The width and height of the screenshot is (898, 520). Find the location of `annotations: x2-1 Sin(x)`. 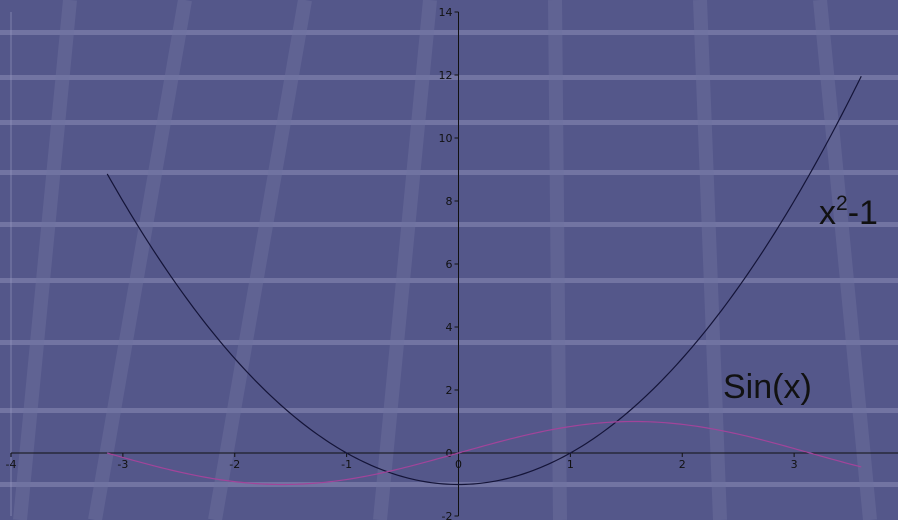

annotations: x2-1 Sin(x) is located at coordinates (800, 299).